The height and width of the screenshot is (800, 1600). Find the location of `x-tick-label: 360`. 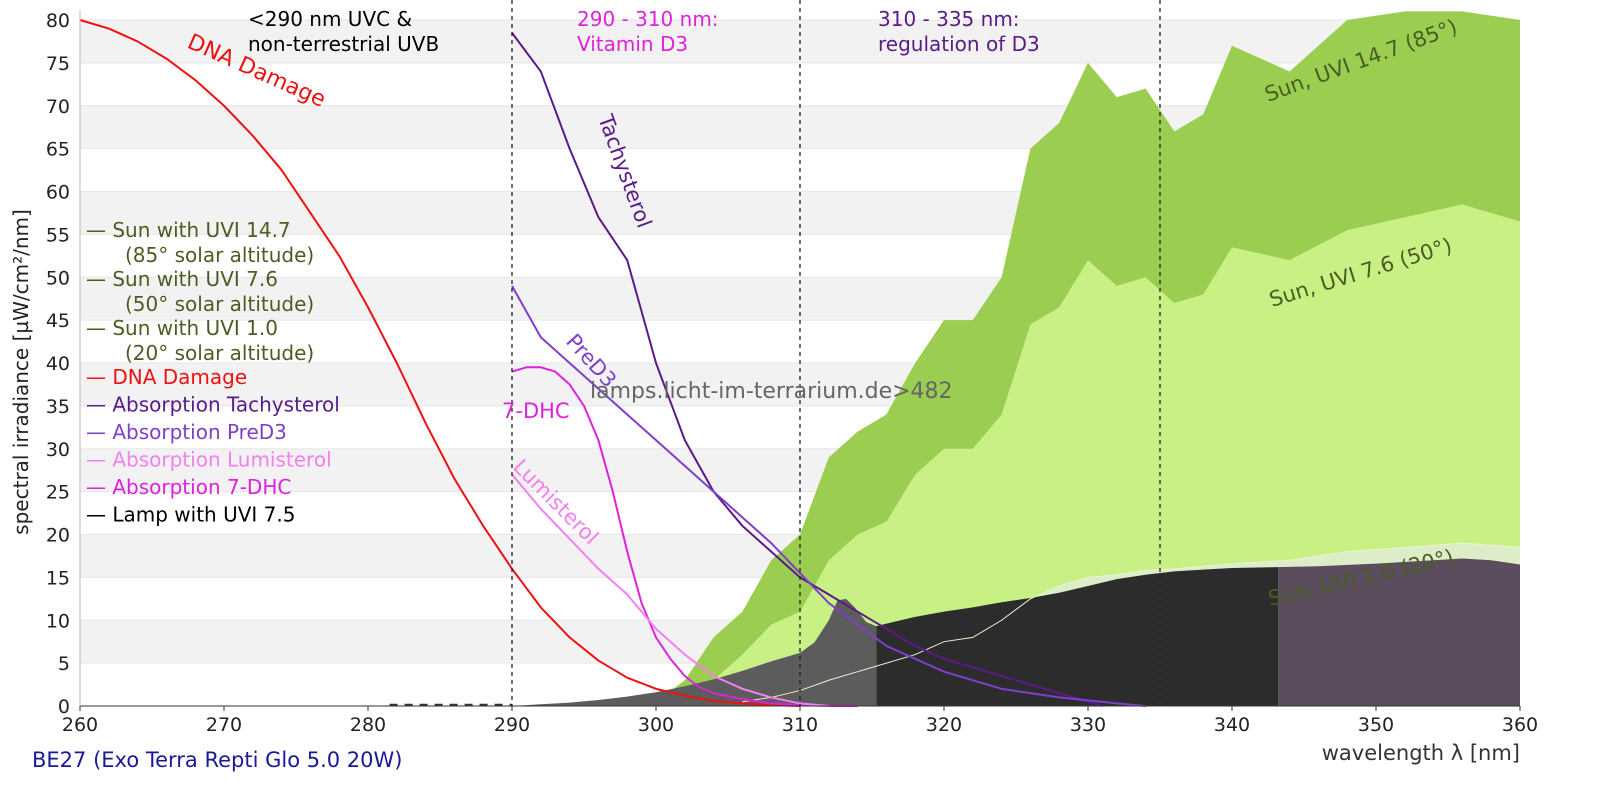

x-tick-label: 360 is located at coordinates (1520, 725).